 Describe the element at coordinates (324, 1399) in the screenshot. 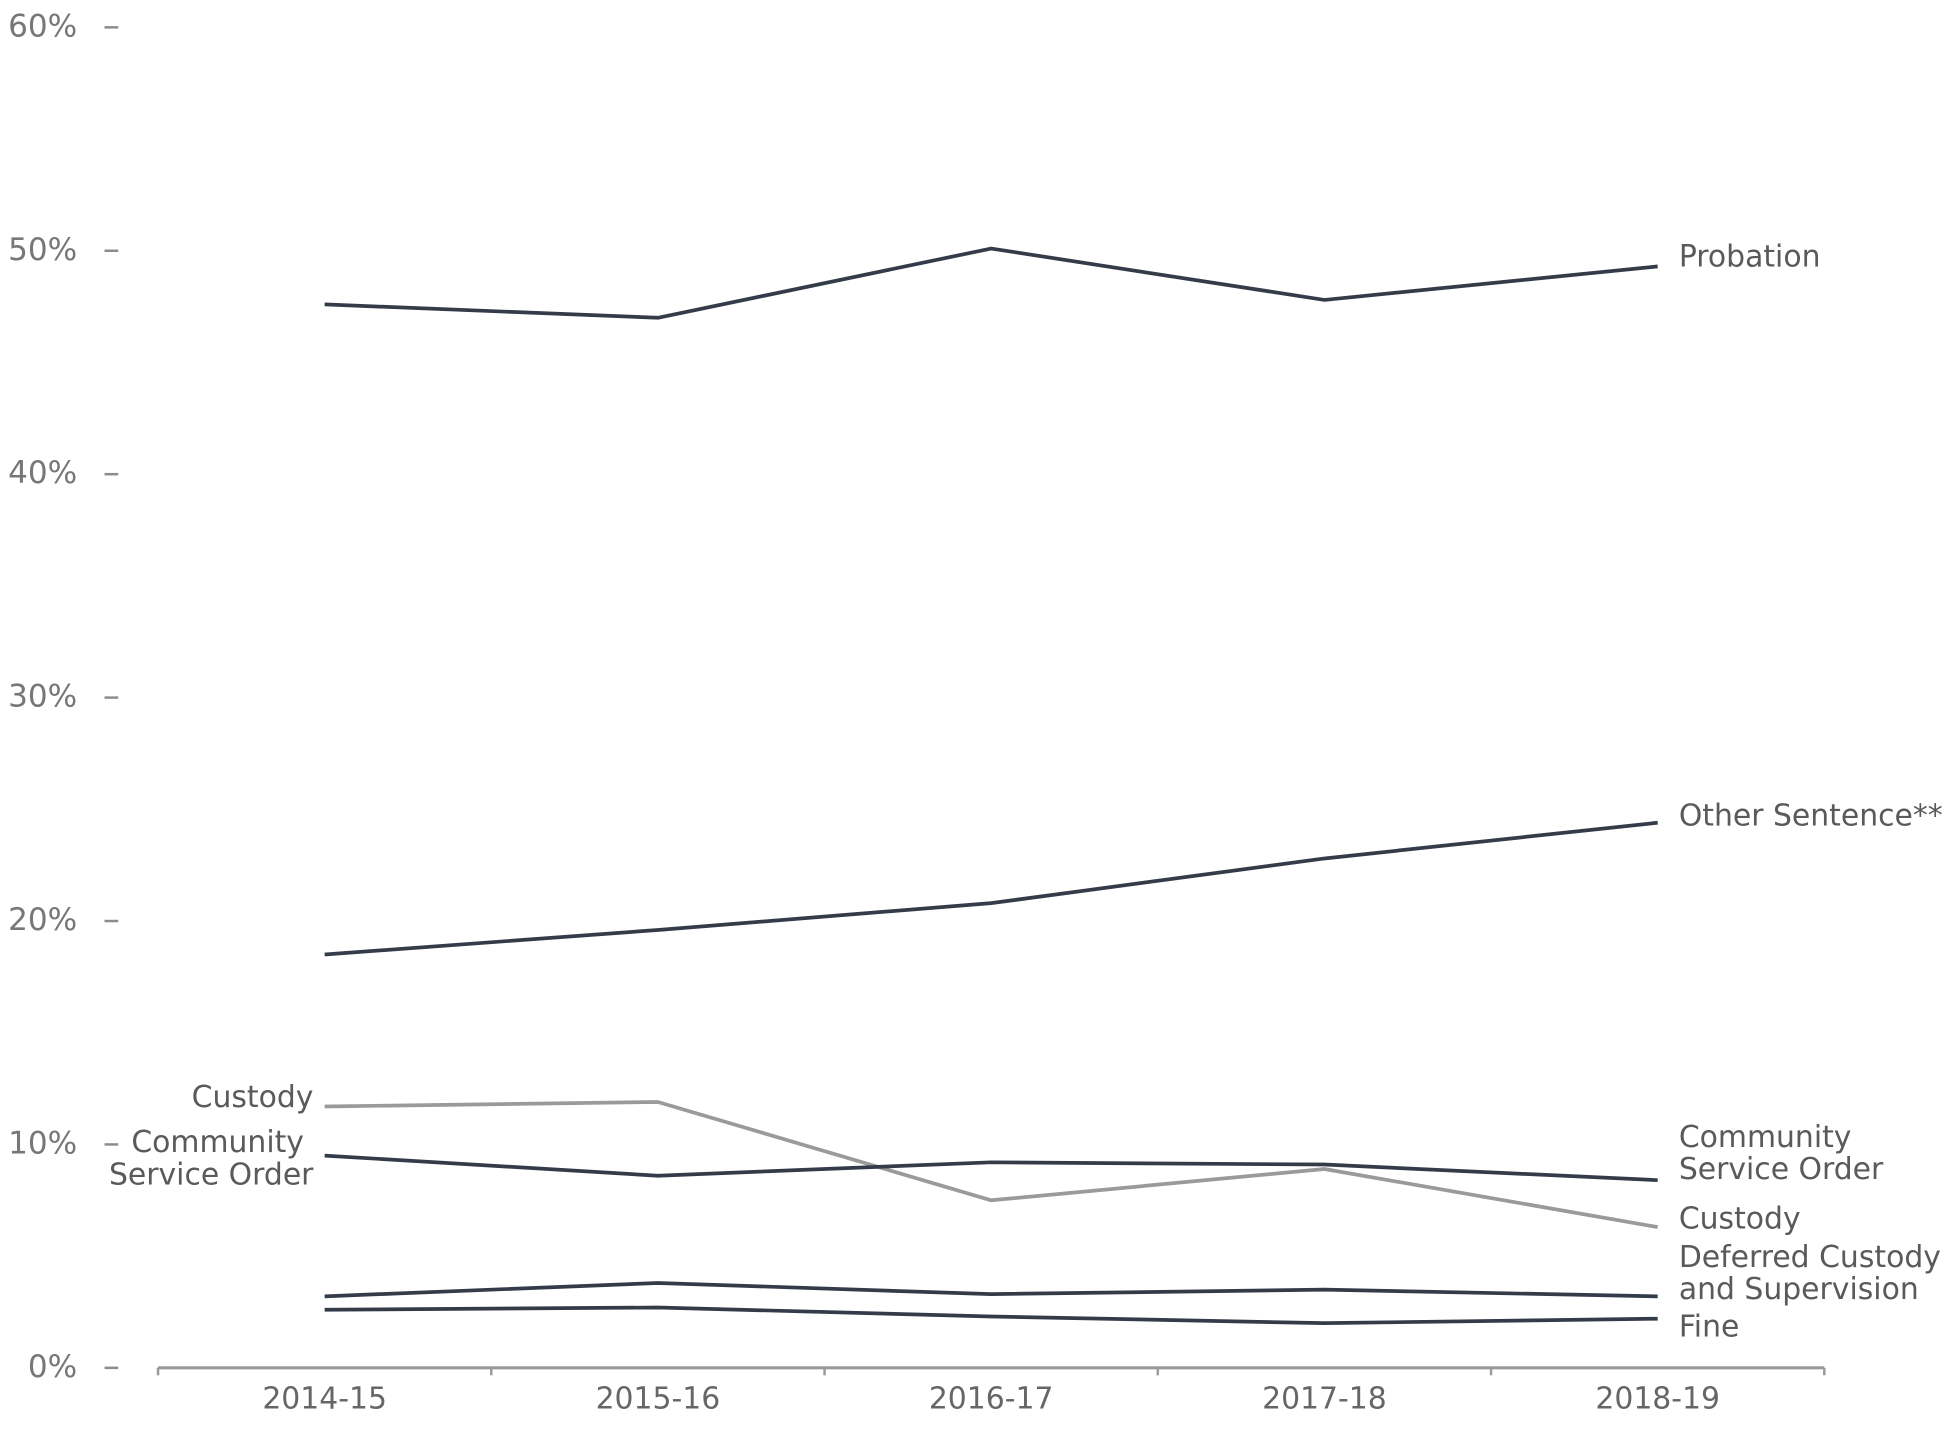

I see `x-tick-label: 2014-15` at that location.